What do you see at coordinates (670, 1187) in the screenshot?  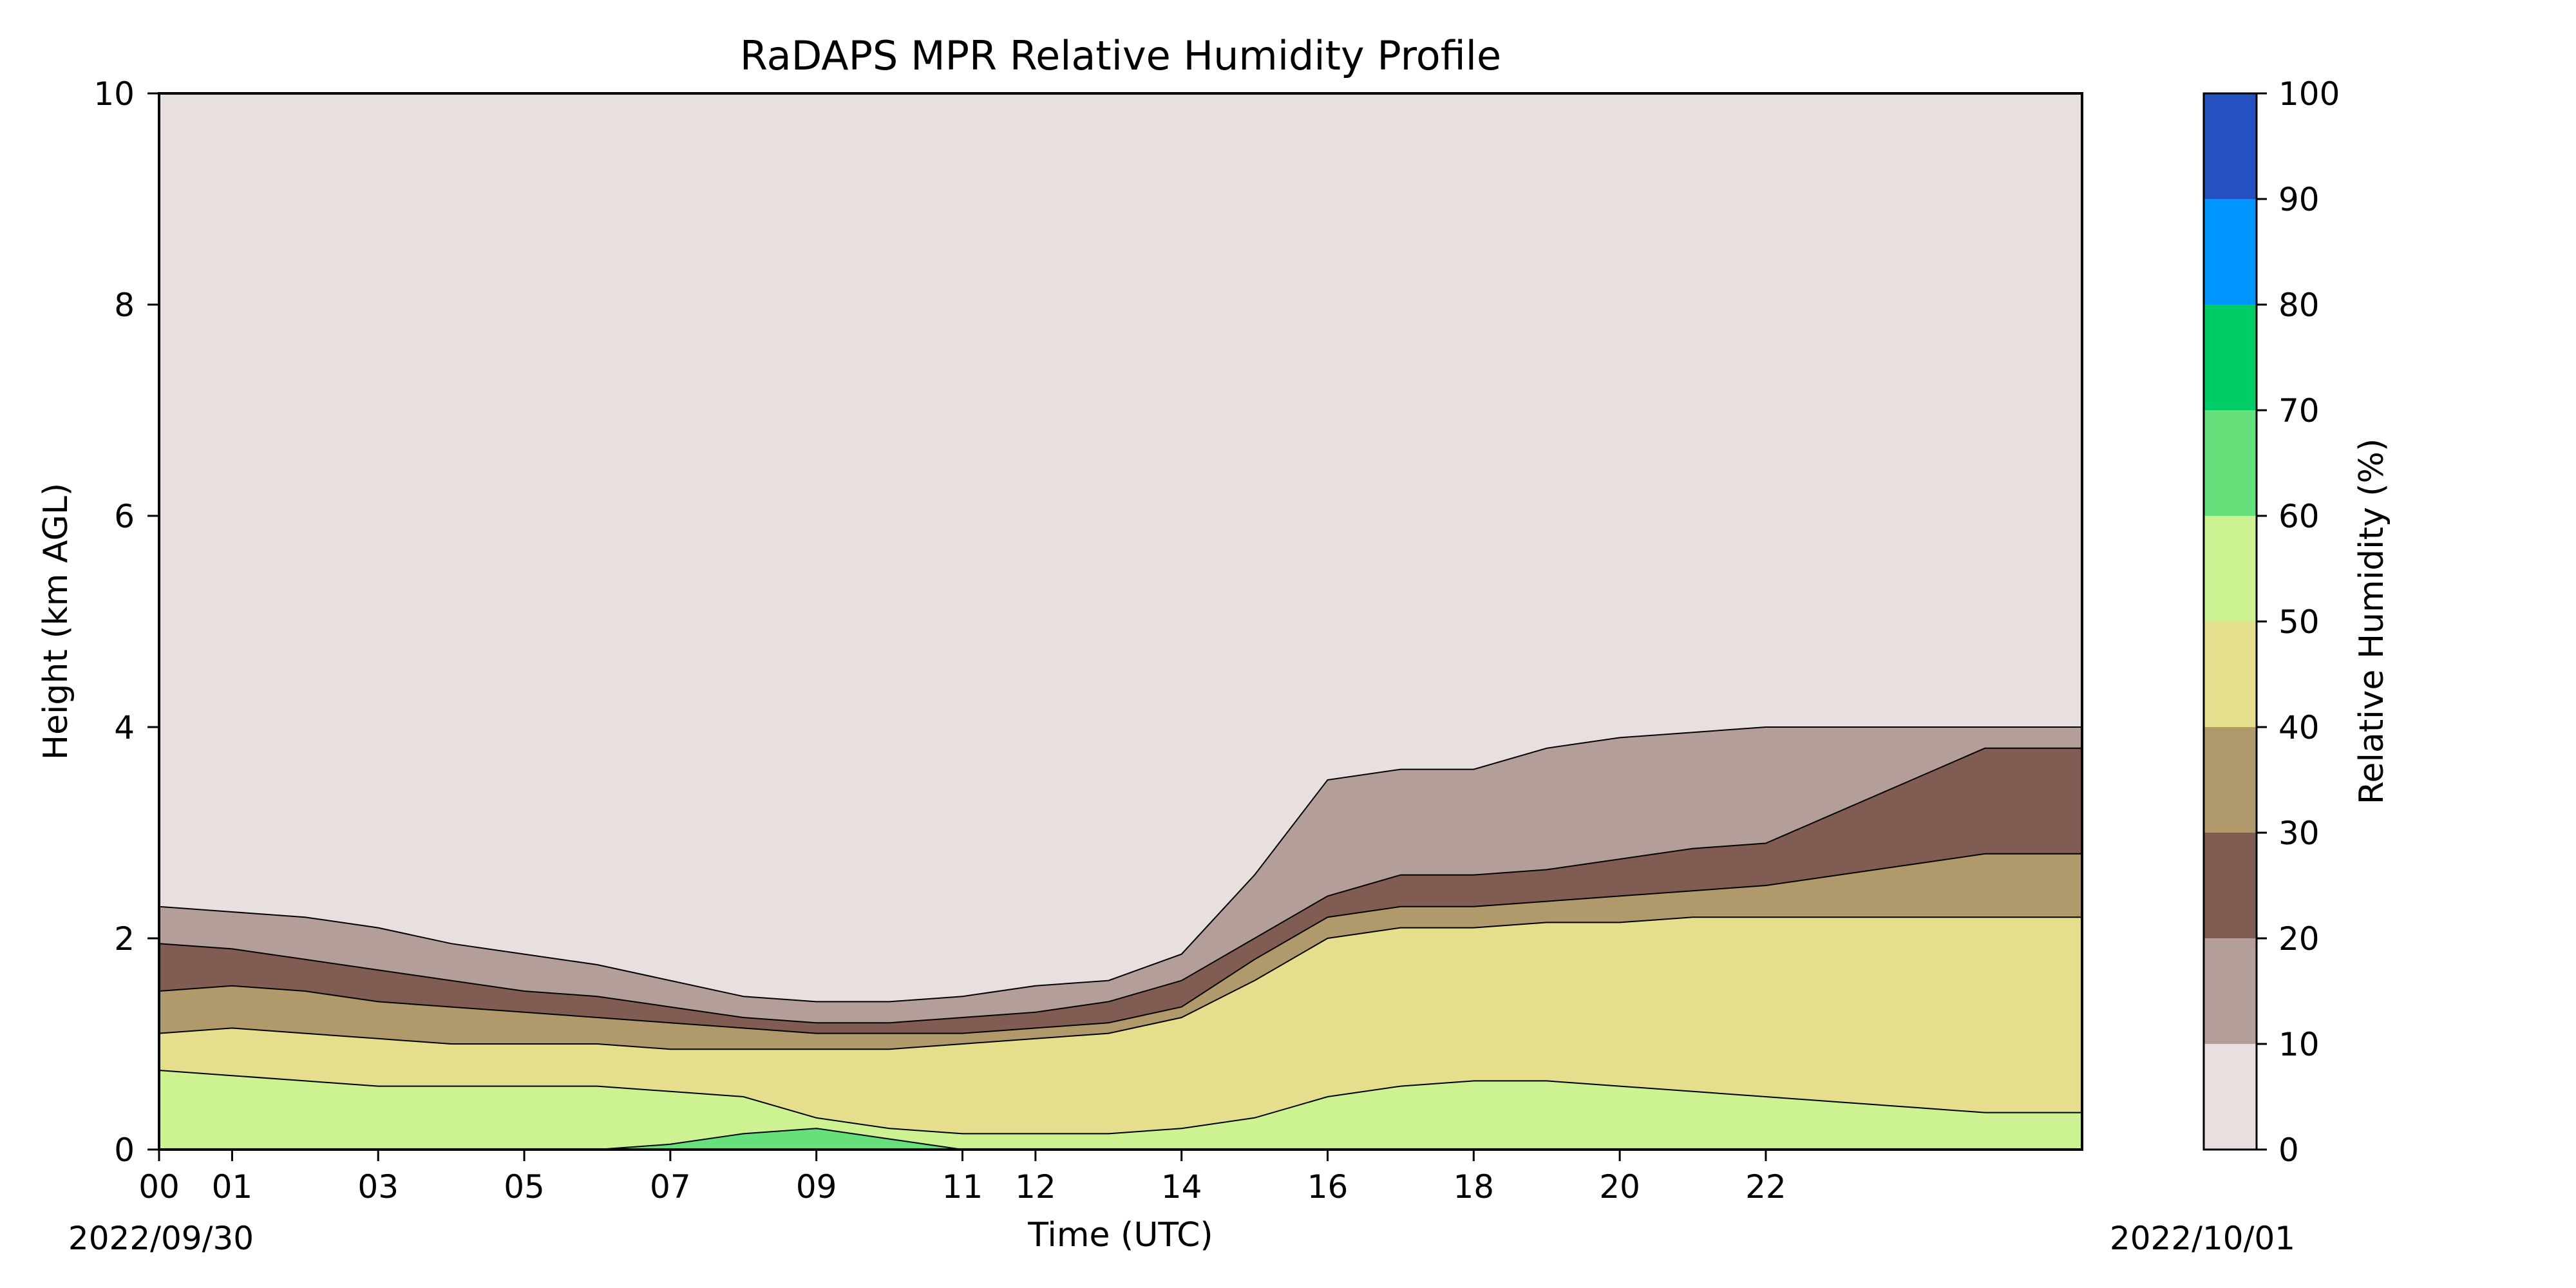 I see `x-tick-label: 07` at bounding box center [670, 1187].